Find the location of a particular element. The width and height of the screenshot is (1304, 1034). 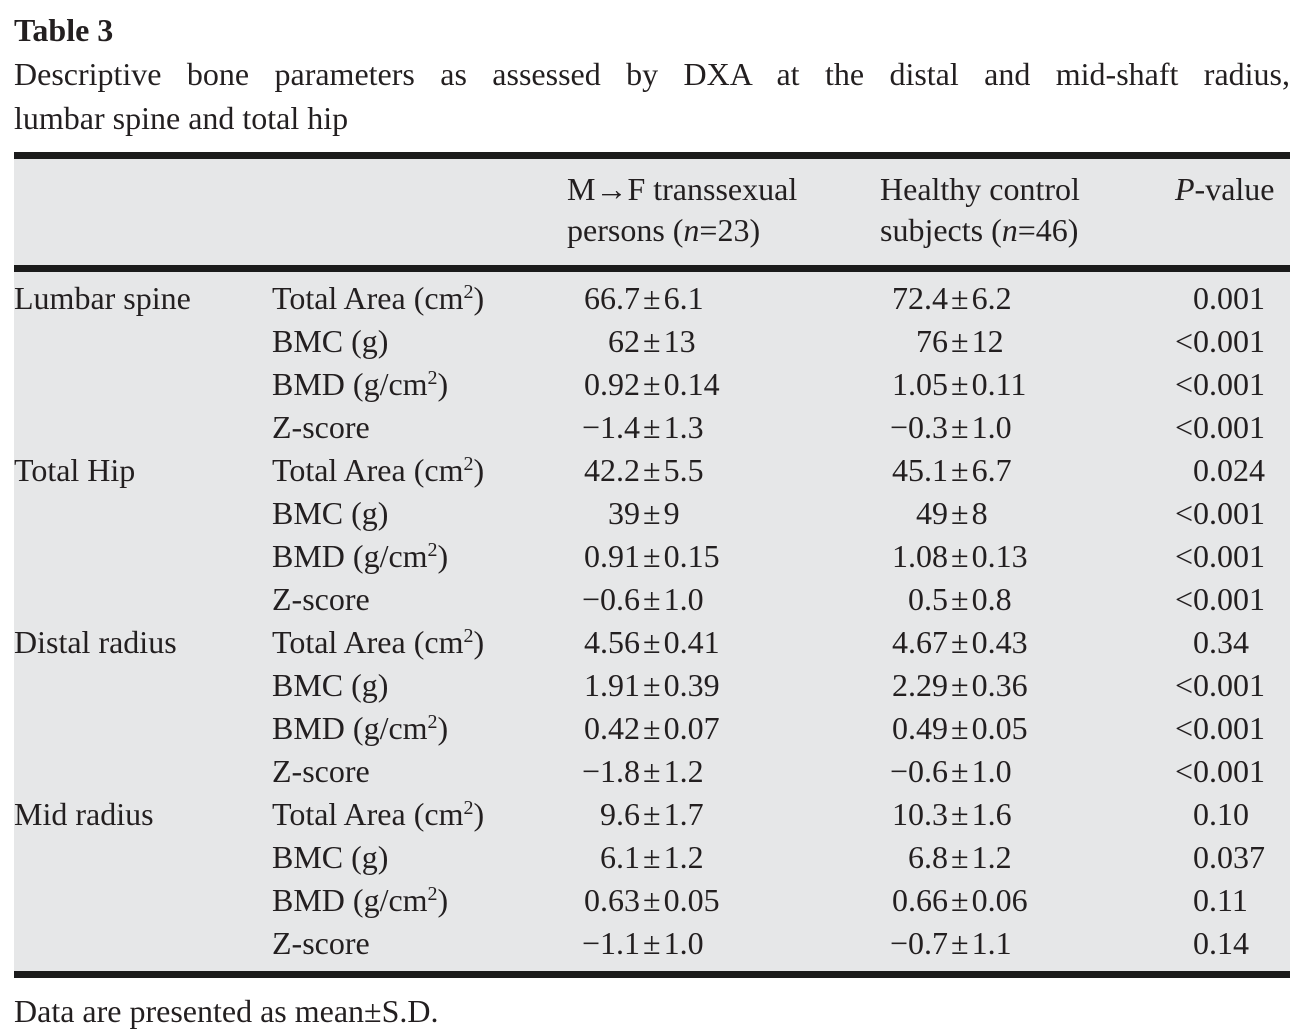

p-value-number: 0.34 is located at coordinates (1221, 642).